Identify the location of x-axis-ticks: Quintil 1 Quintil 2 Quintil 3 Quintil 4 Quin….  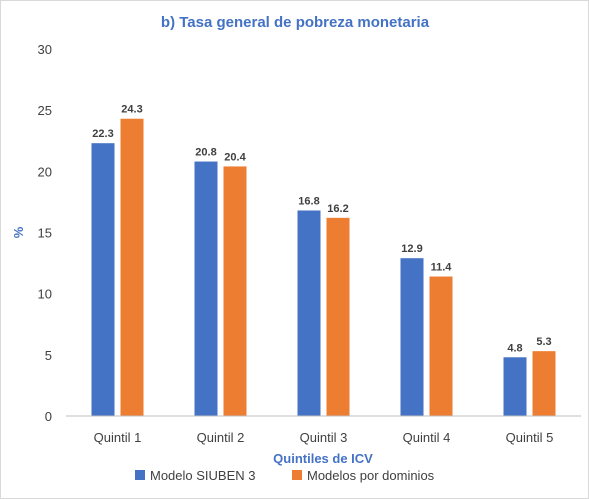
(324, 437).